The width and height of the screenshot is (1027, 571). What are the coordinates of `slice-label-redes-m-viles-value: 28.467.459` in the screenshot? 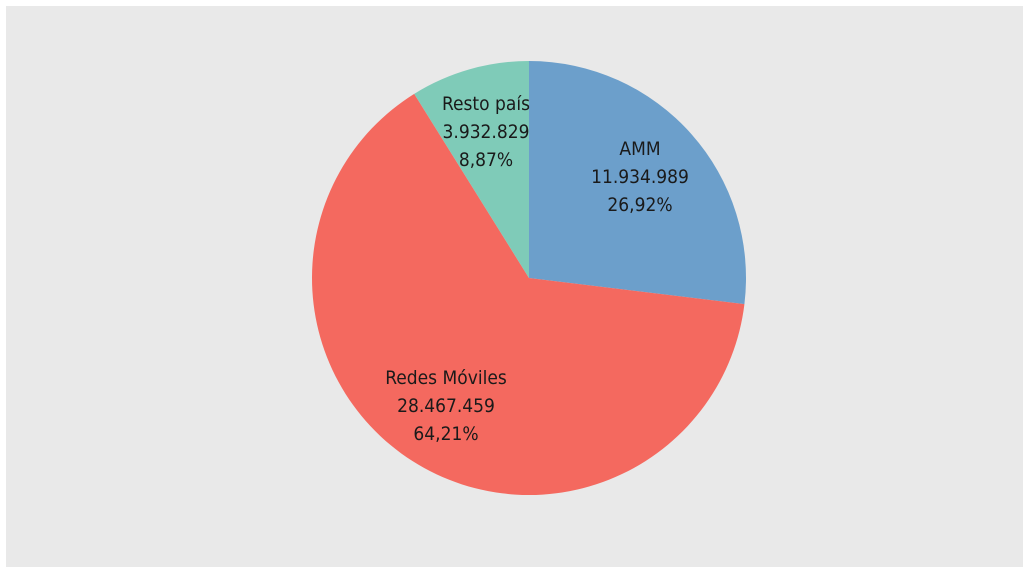 It's located at (446, 406).